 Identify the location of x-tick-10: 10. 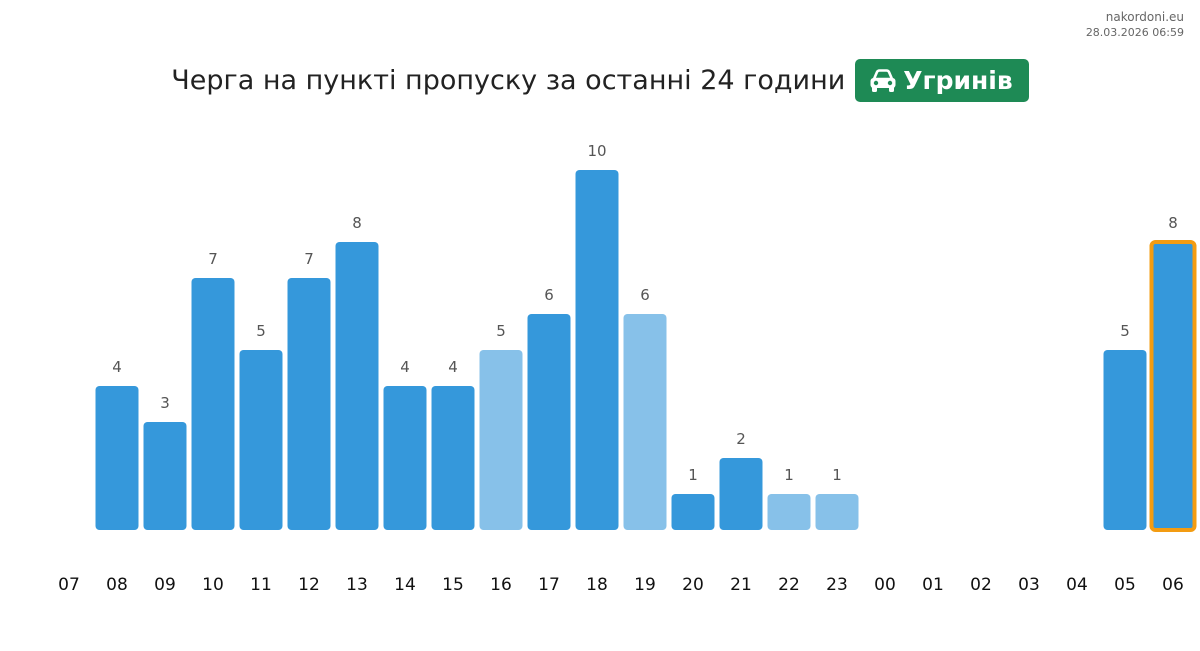
(213, 585).